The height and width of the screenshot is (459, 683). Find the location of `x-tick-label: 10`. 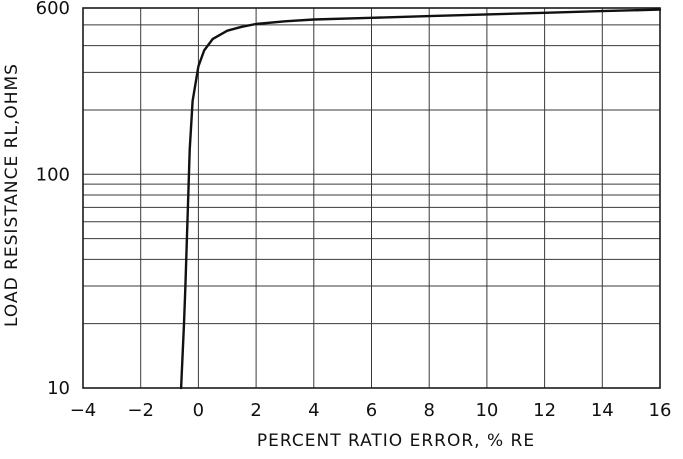

x-tick-label: 10 is located at coordinates (486, 410).